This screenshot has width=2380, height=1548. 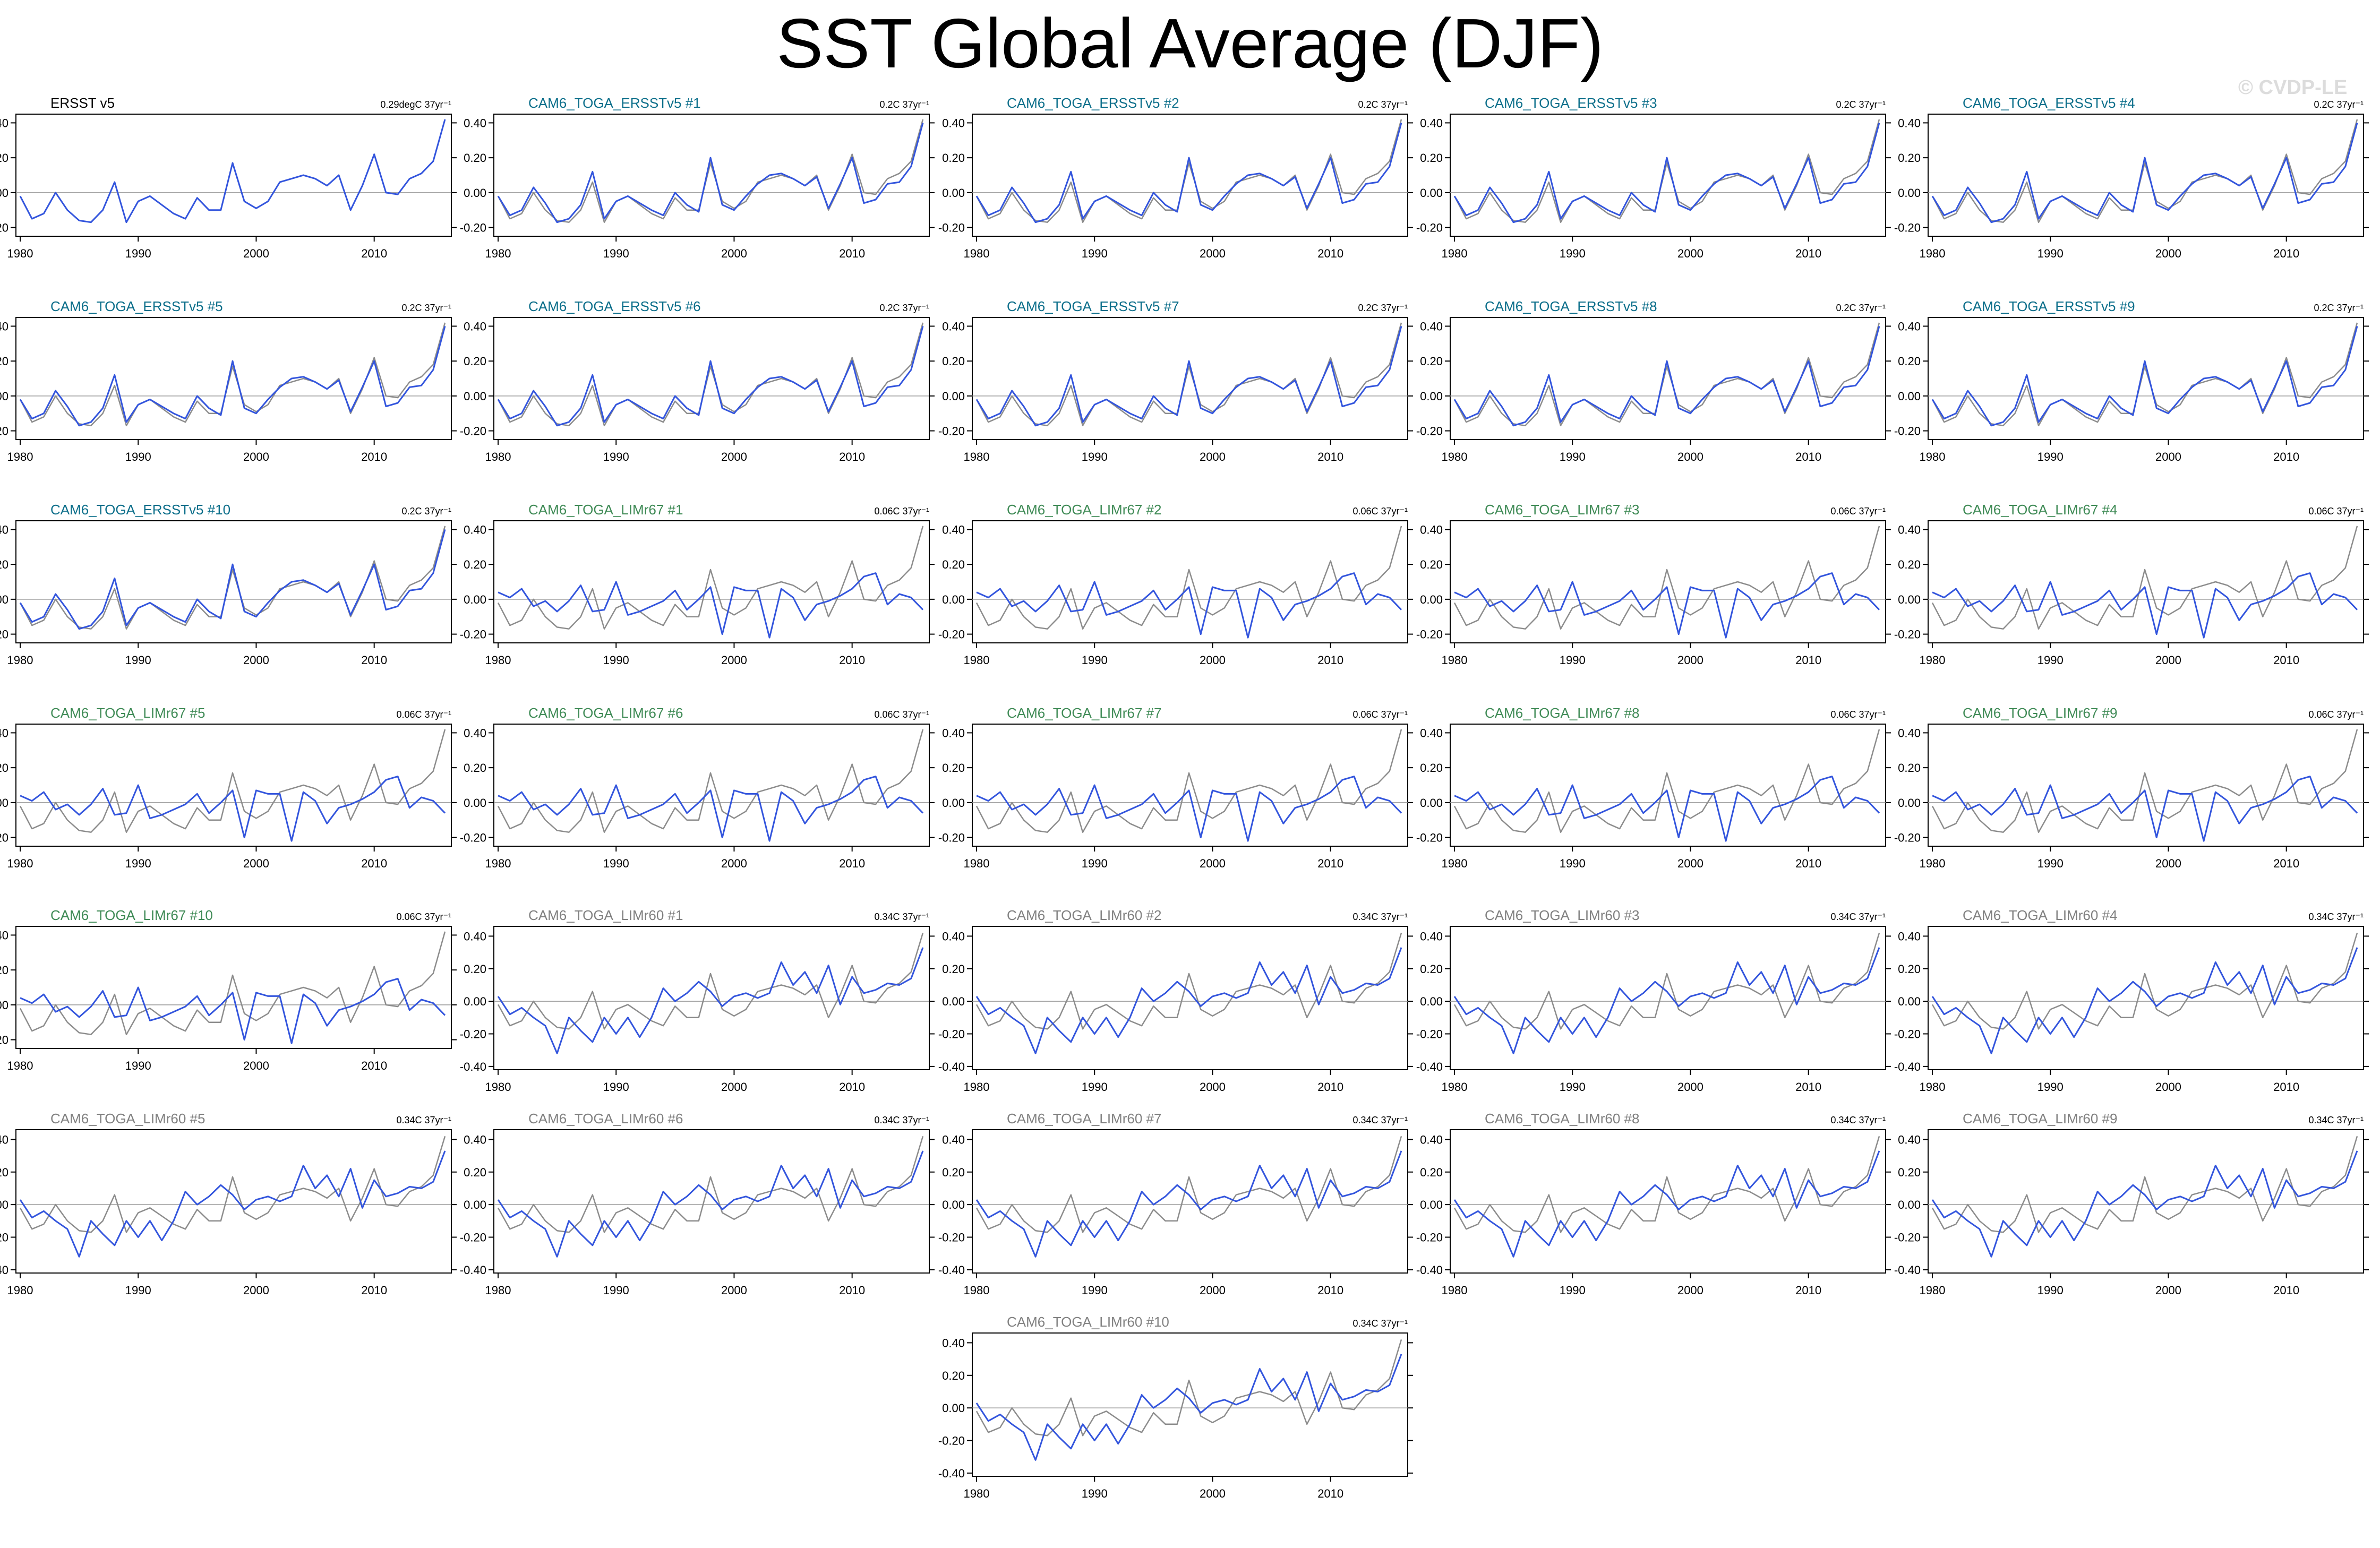 What do you see at coordinates (1088, 1322) in the screenshot?
I see `panel-title: CAM6_TOGA_LIMr60 #10` at bounding box center [1088, 1322].